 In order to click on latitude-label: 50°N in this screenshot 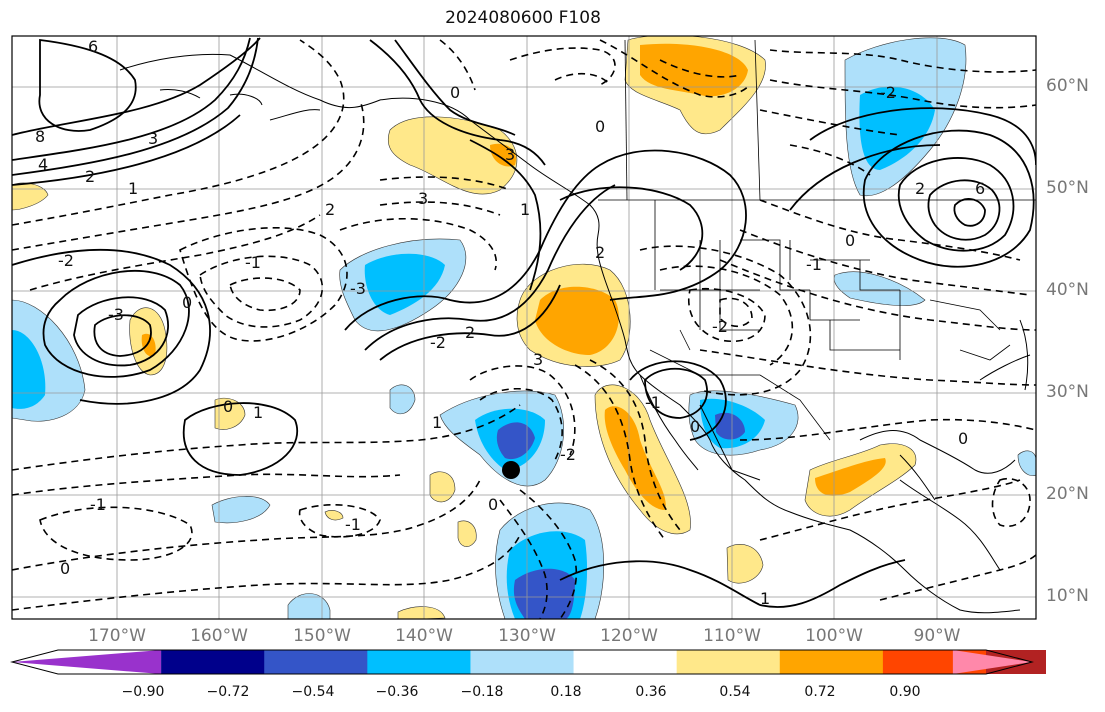, I will do `click(1067, 188)`.